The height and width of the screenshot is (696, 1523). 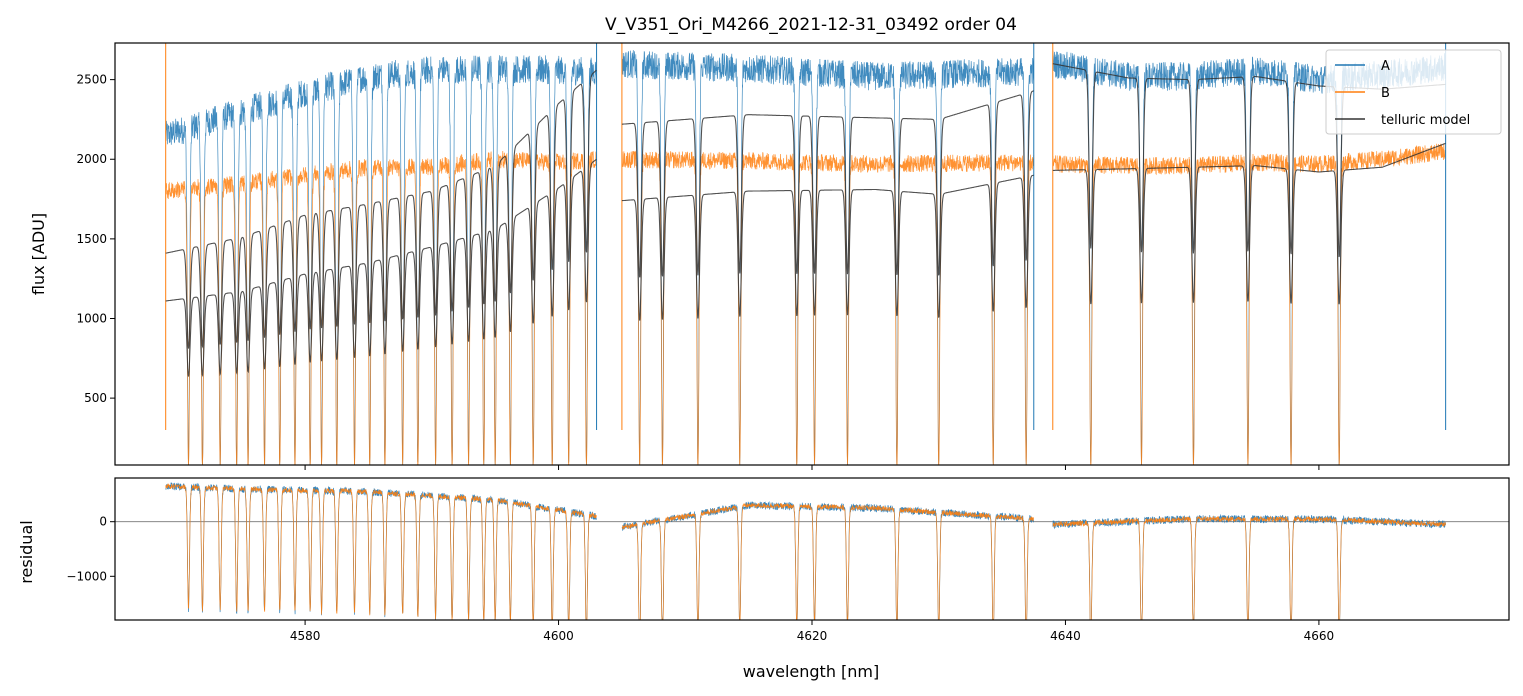 What do you see at coordinates (1425, 120) in the screenshot?
I see `legend-label-telluric: telluric model` at bounding box center [1425, 120].